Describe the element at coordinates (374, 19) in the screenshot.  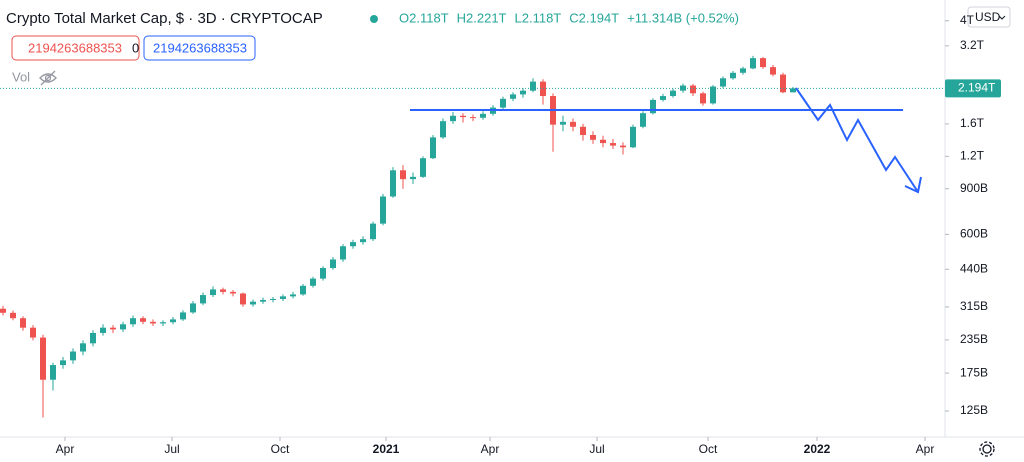
I see `status-dot` at that location.